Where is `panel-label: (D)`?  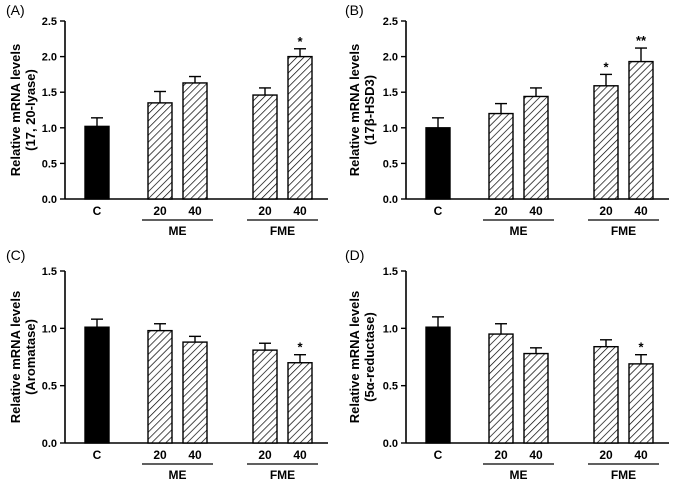 panel-label: (D) is located at coordinates (354, 255).